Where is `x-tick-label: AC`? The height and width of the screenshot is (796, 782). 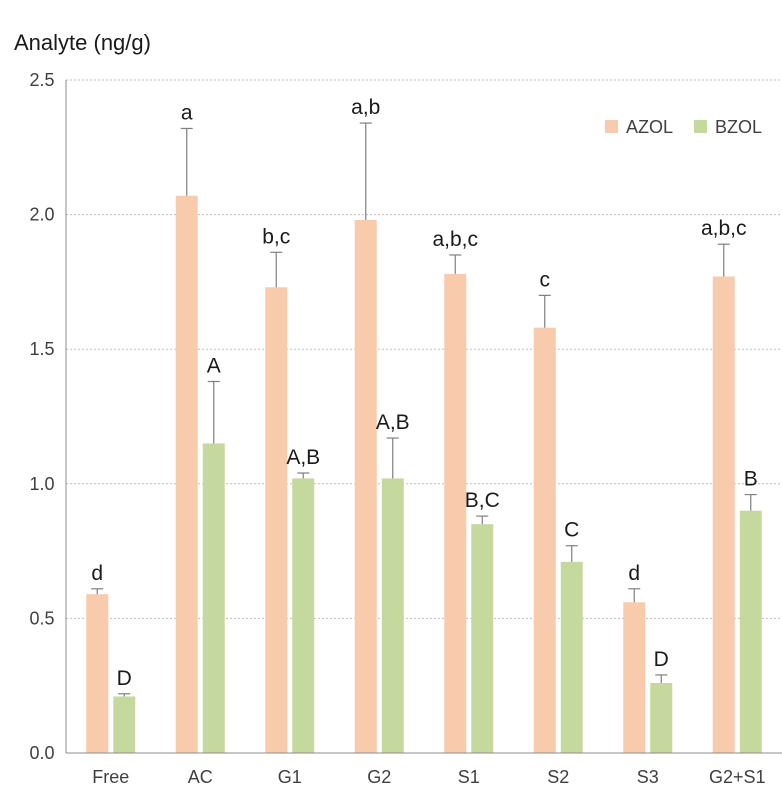 x-tick-label: AC is located at coordinates (200, 777).